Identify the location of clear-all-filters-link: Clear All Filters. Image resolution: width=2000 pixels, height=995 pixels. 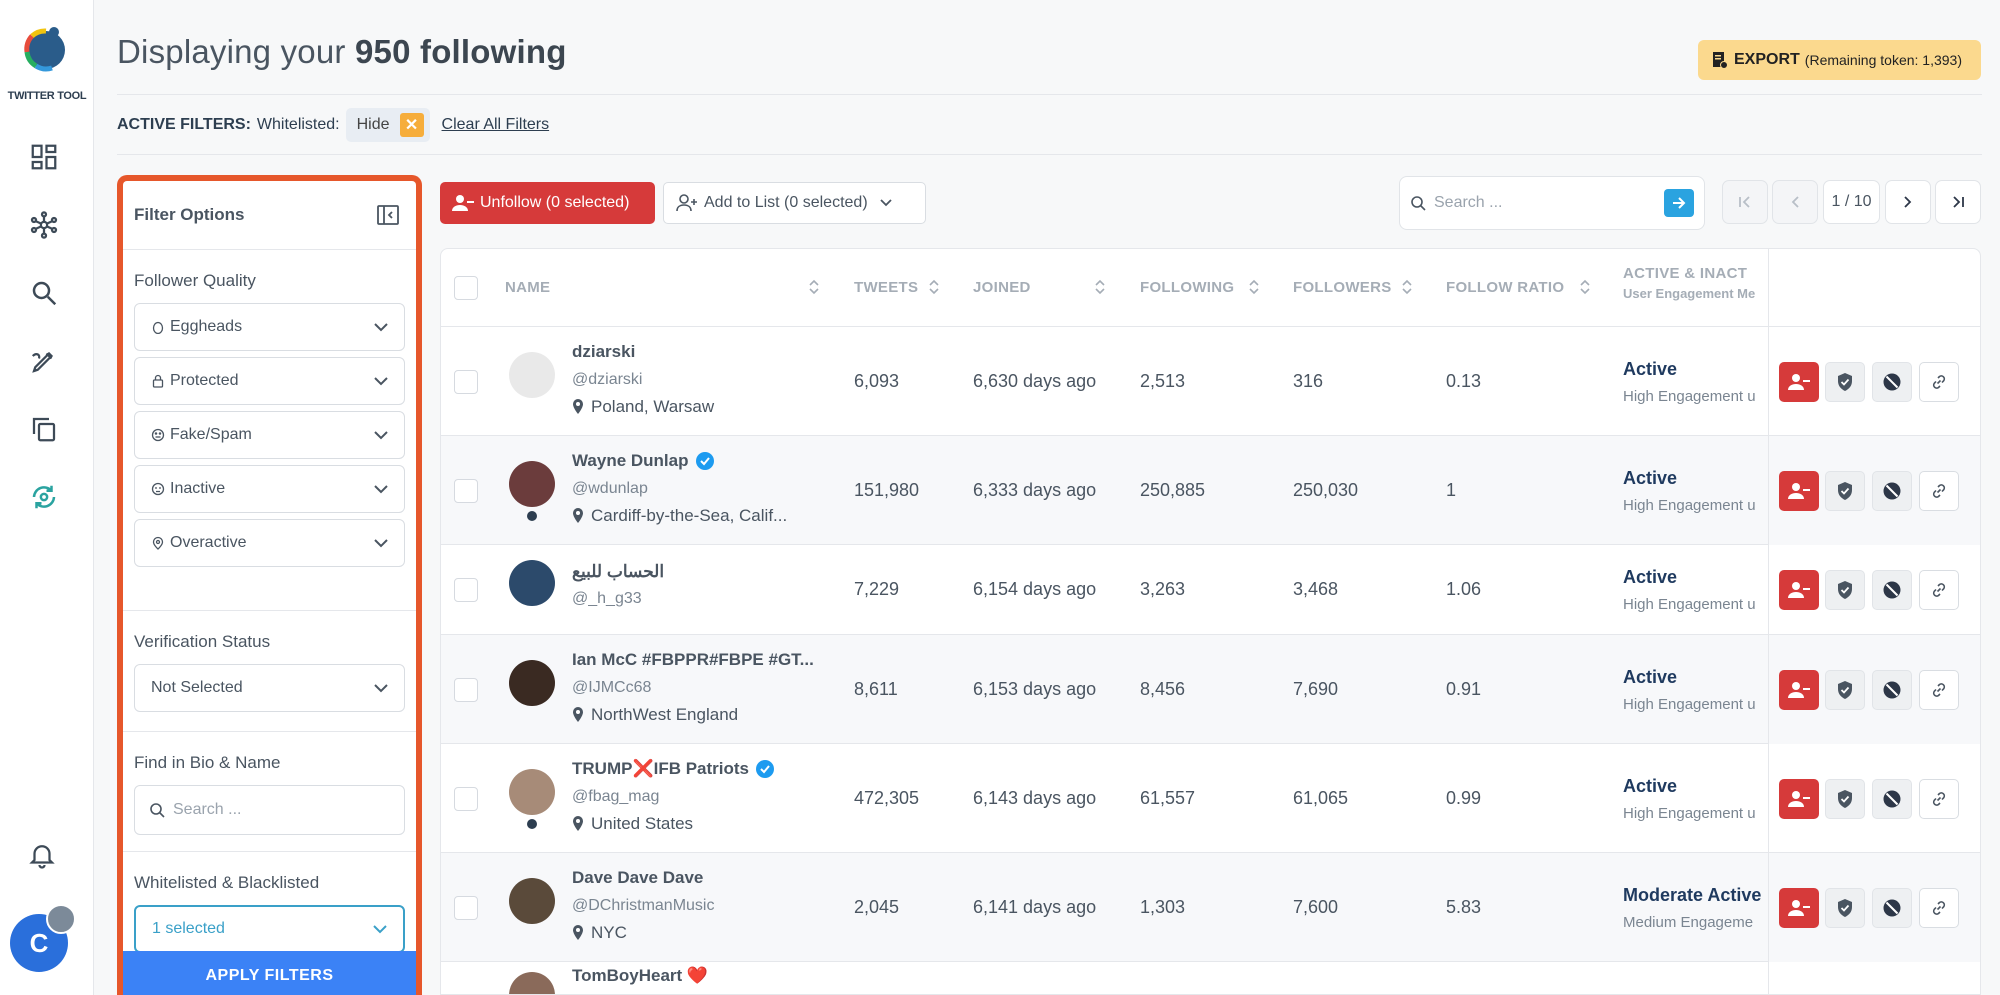
(495, 124).